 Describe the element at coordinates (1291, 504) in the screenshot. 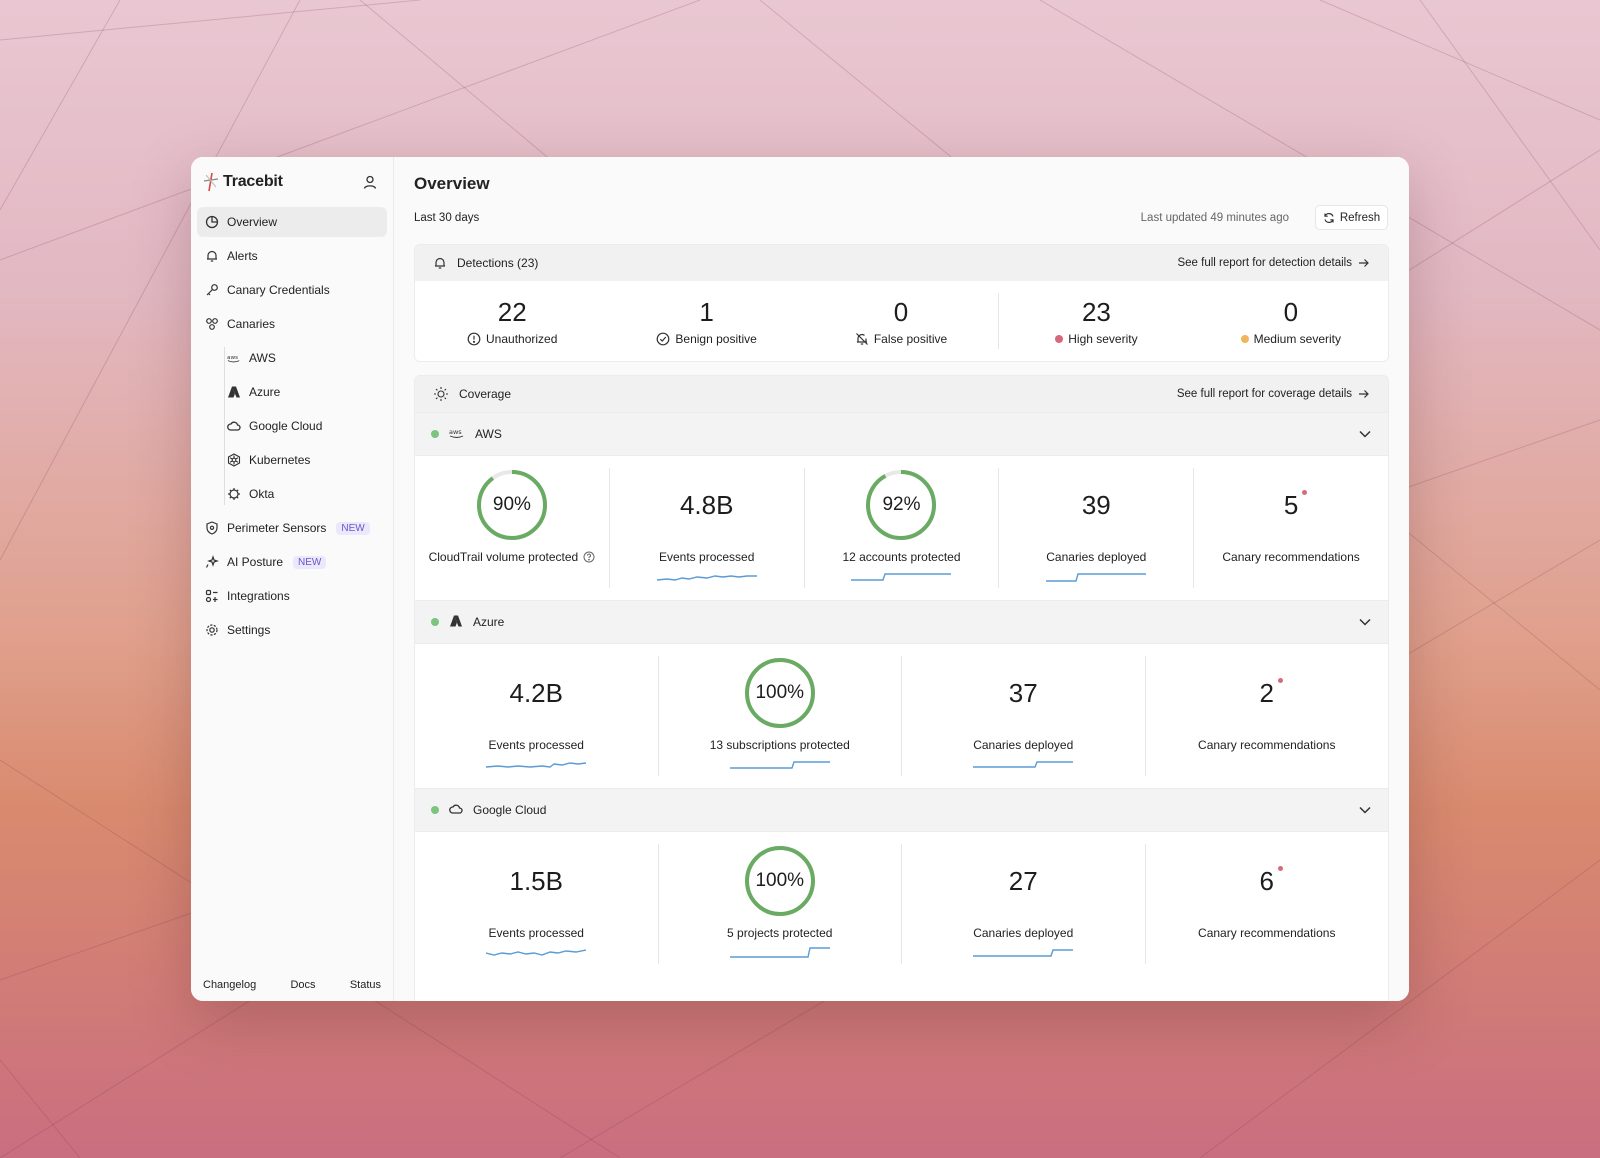

I see `stat-value: 5` at that location.